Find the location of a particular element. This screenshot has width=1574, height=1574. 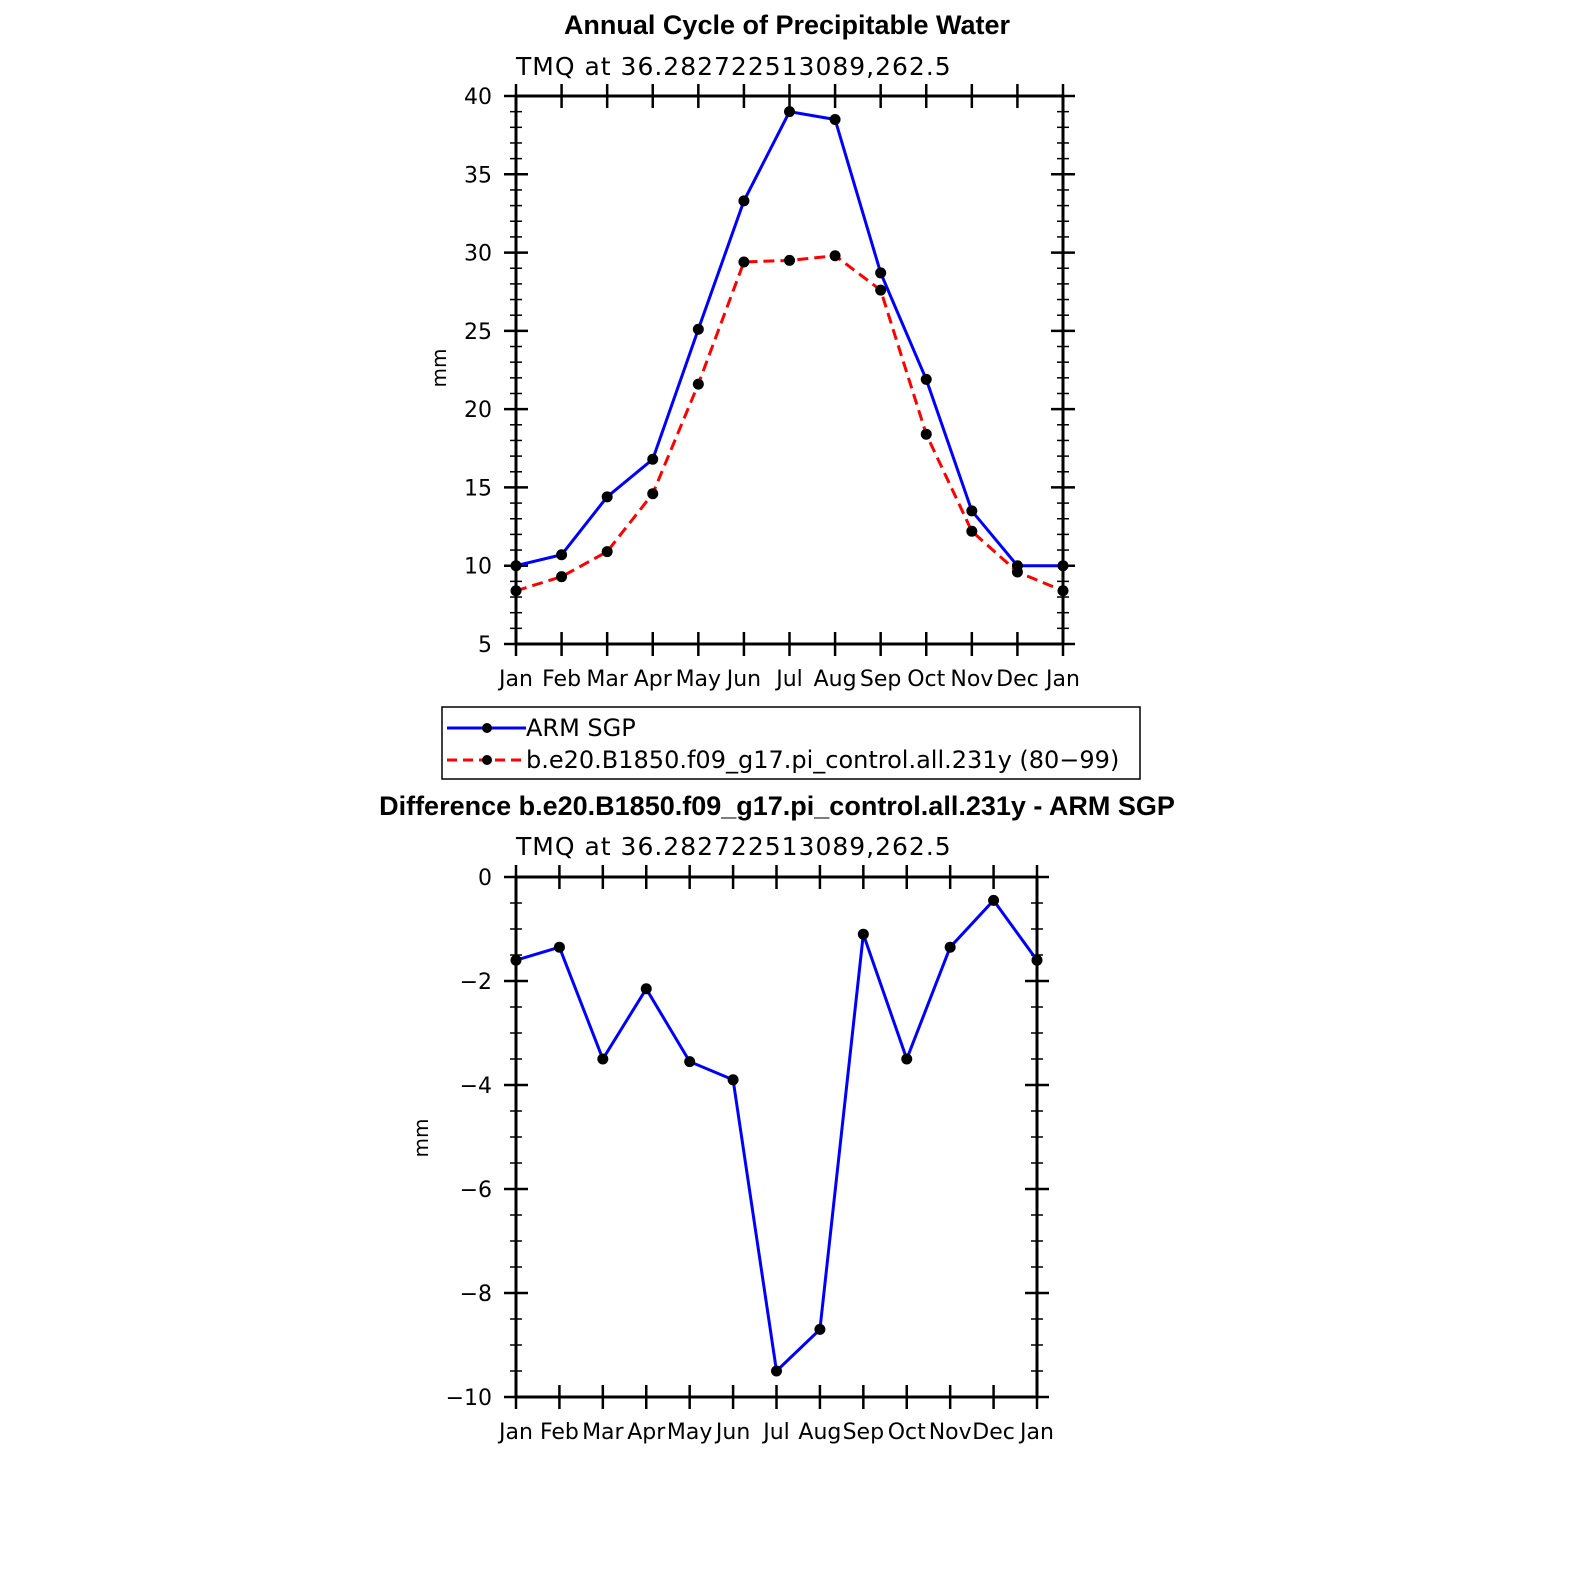

legend-marker-arm-sgp is located at coordinates (487, 728).